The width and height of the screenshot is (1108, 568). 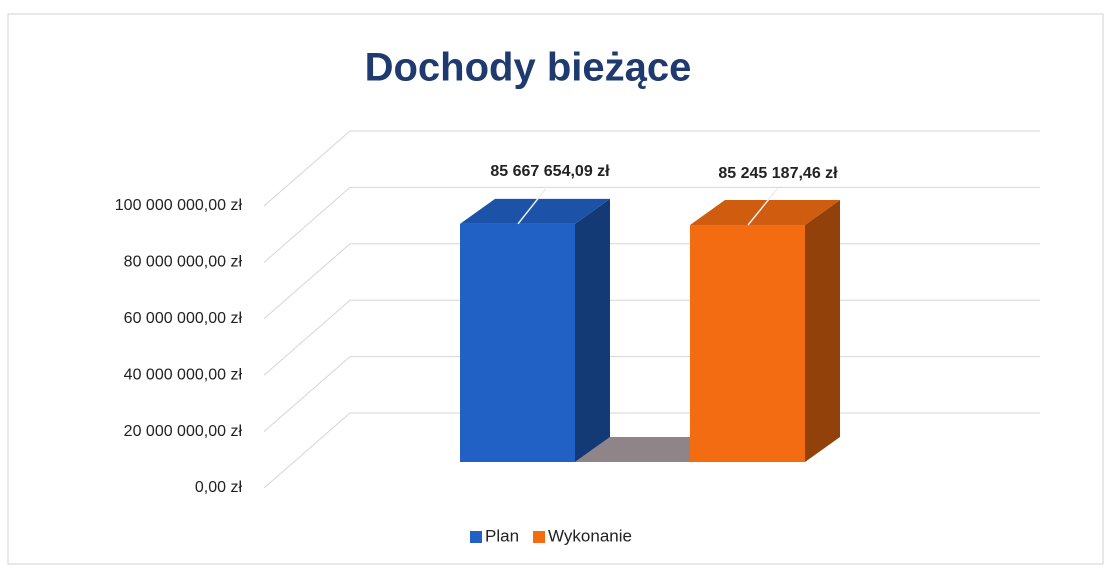 I want to click on value-label: 85 667 654,09 zł, so click(x=550, y=171).